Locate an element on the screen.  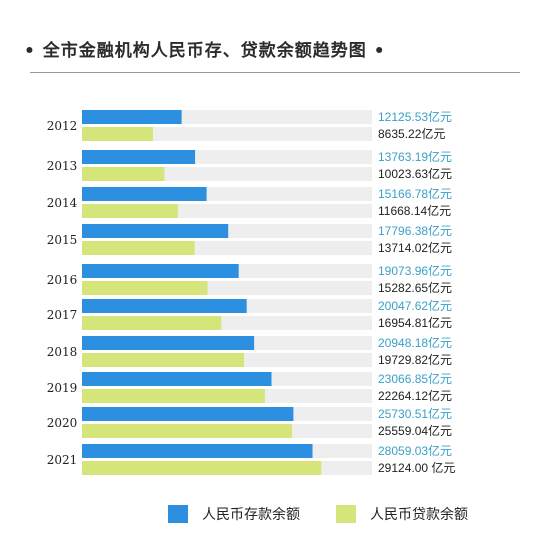
value-label-deposit-2014: 15166.78亿元 is located at coordinates (415, 193).